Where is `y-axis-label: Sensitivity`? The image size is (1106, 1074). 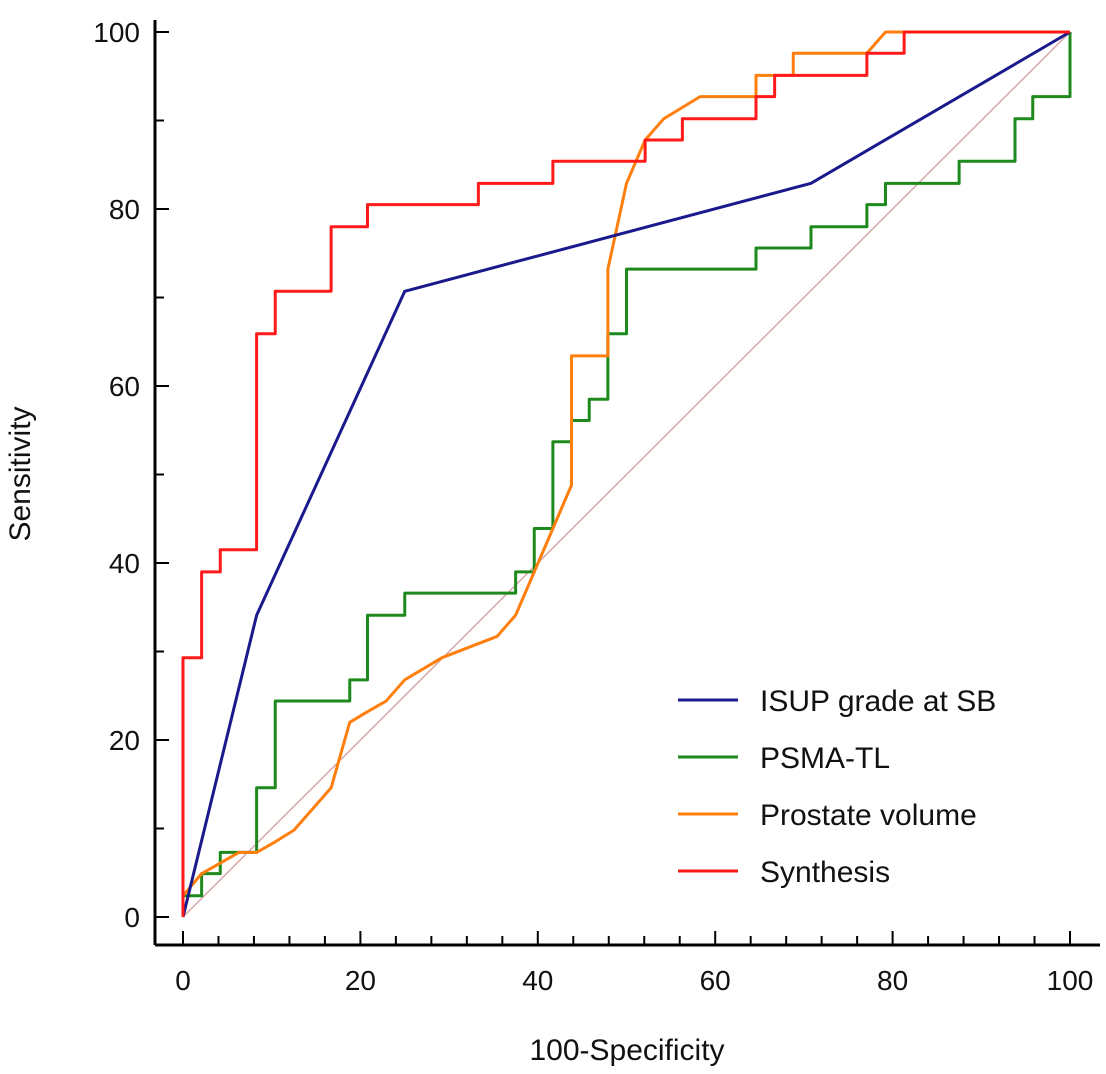
y-axis-label: Sensitivity is located at coordinates (20, 473).